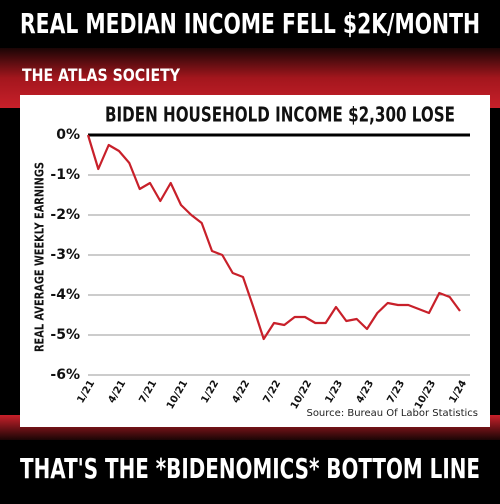 The image size is (500, 504). I want to click on y-tick-label: -5%, so click(65, 335).